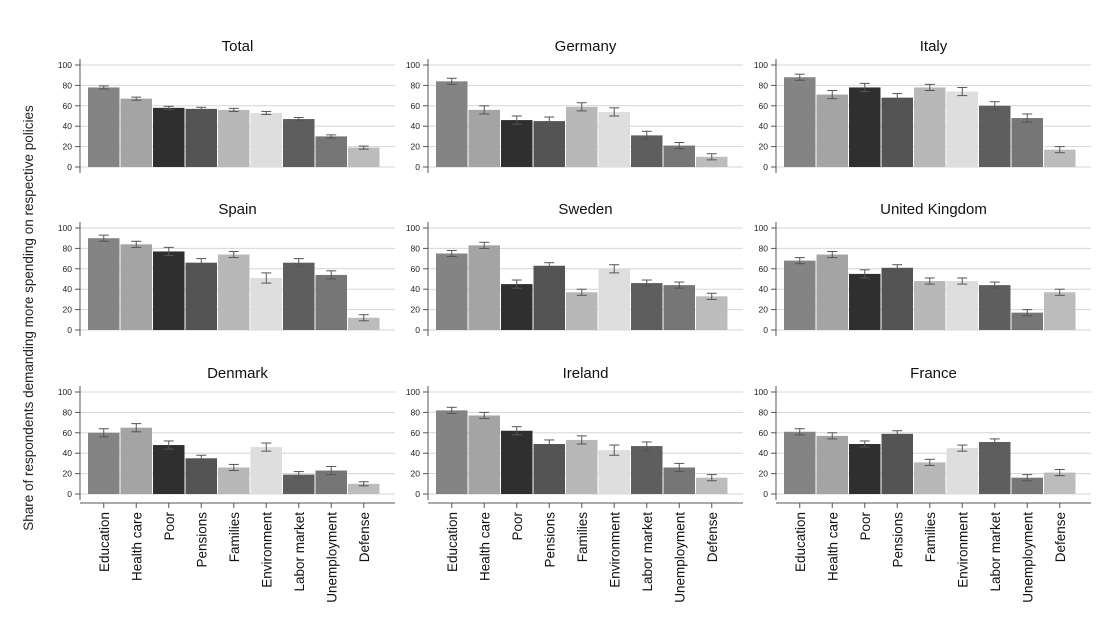  What do you see at coordinates (586, 46) in the screenshot?
I see `panel-title: Germany` at bounding box center [586, 46].